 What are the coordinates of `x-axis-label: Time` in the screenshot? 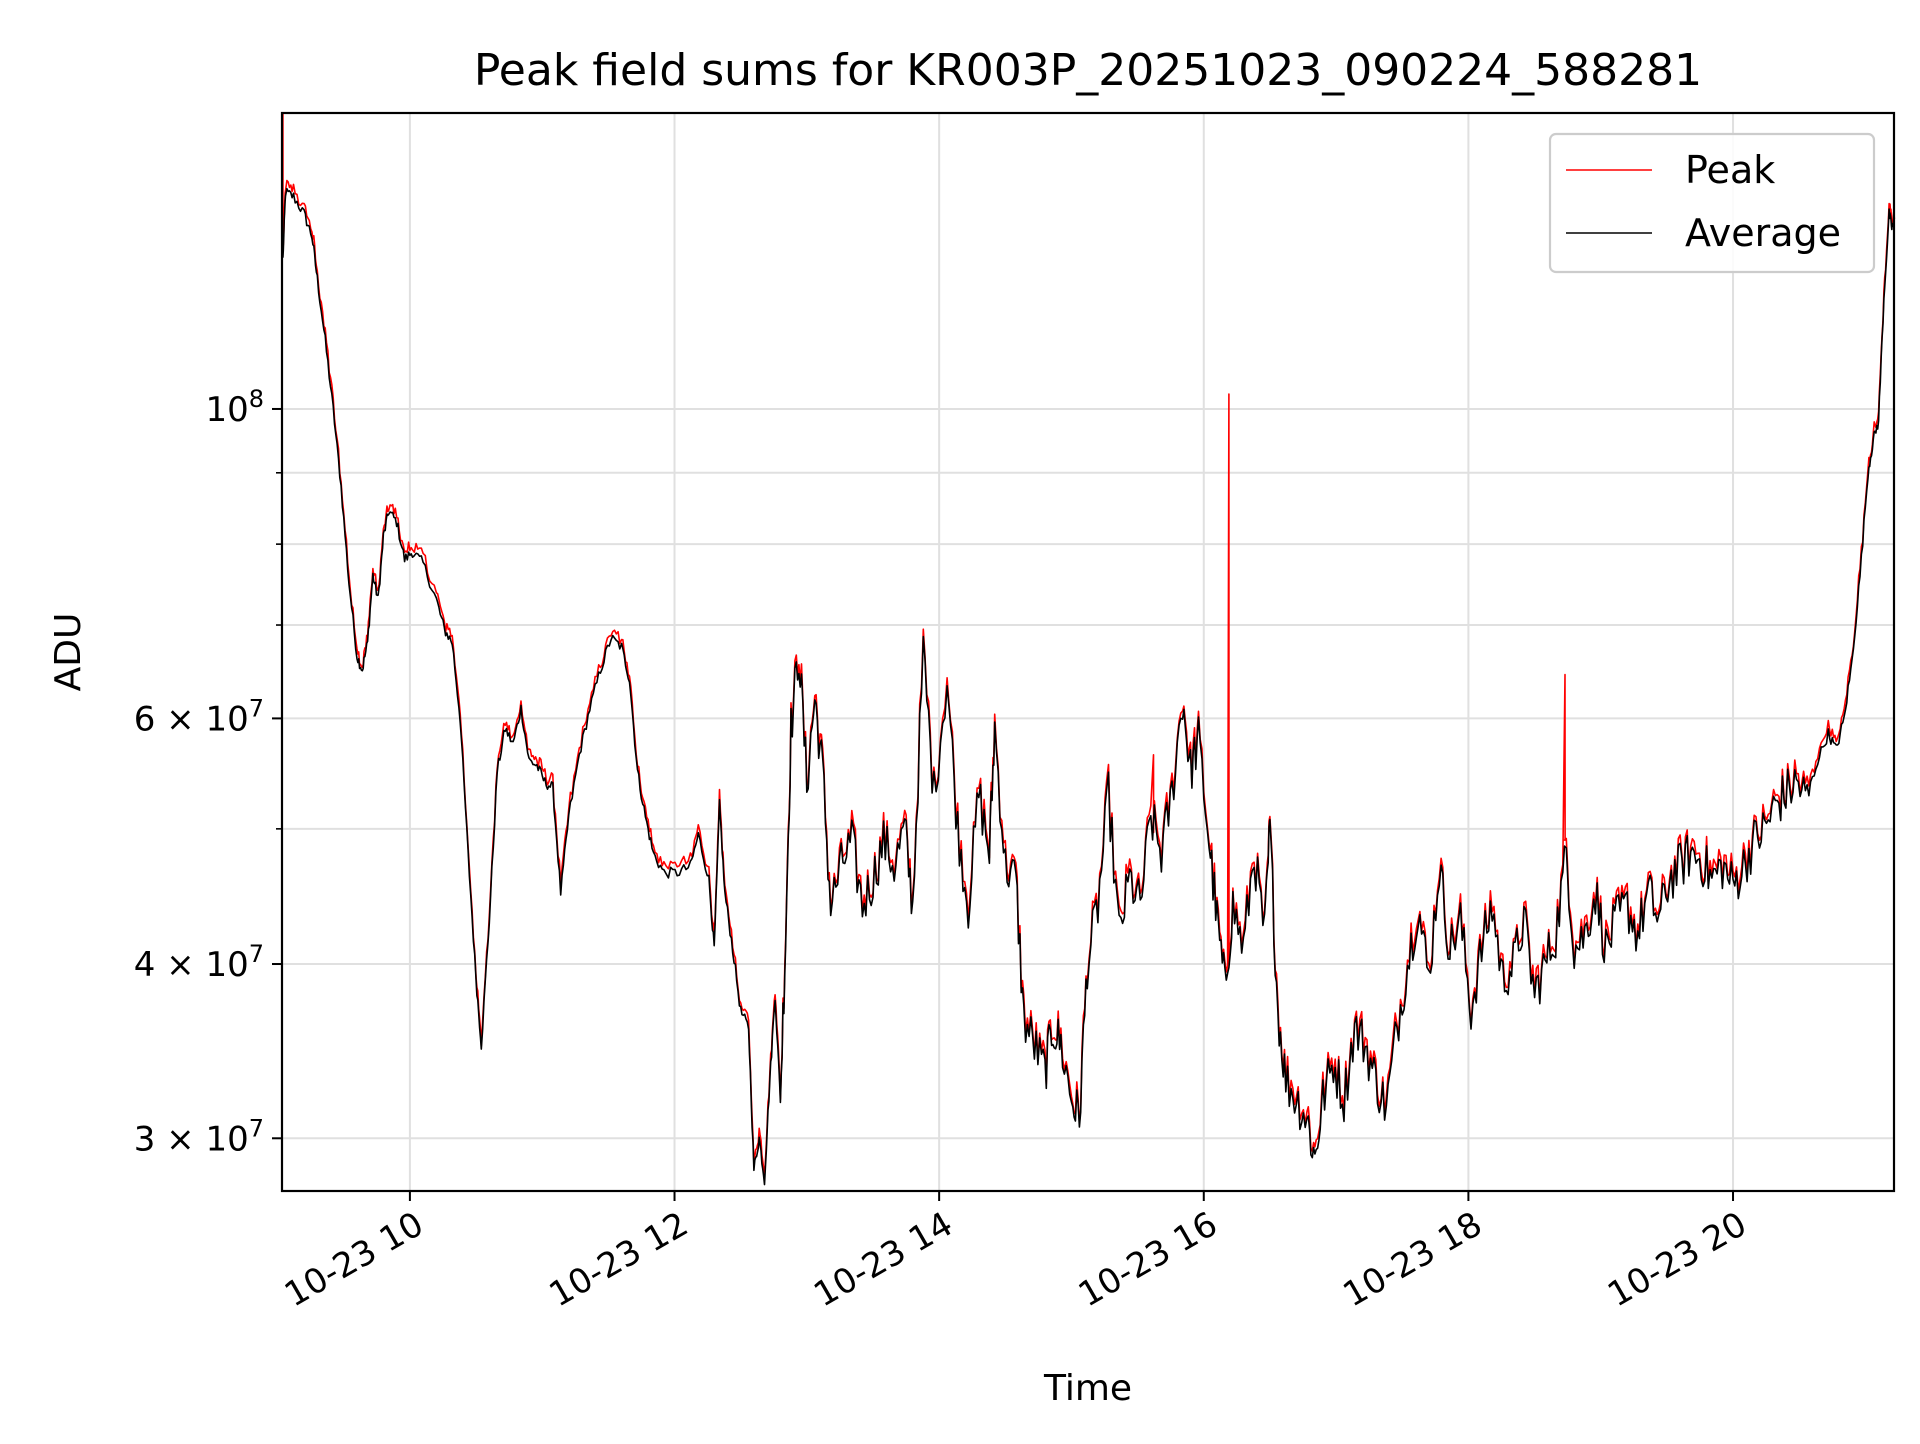 It's located at (1087, 1388).